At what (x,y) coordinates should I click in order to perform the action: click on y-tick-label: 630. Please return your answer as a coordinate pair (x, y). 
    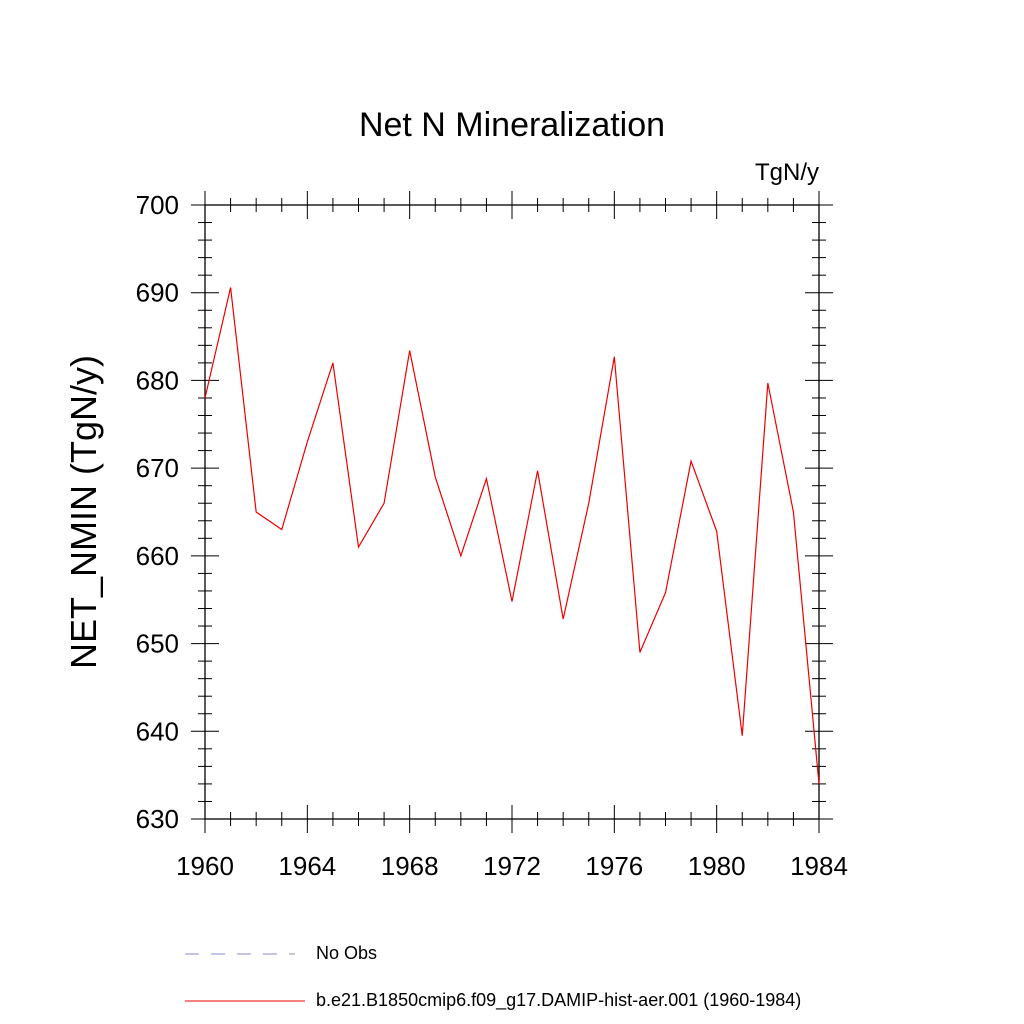
    Looking at the image, I should click on (157, 819).